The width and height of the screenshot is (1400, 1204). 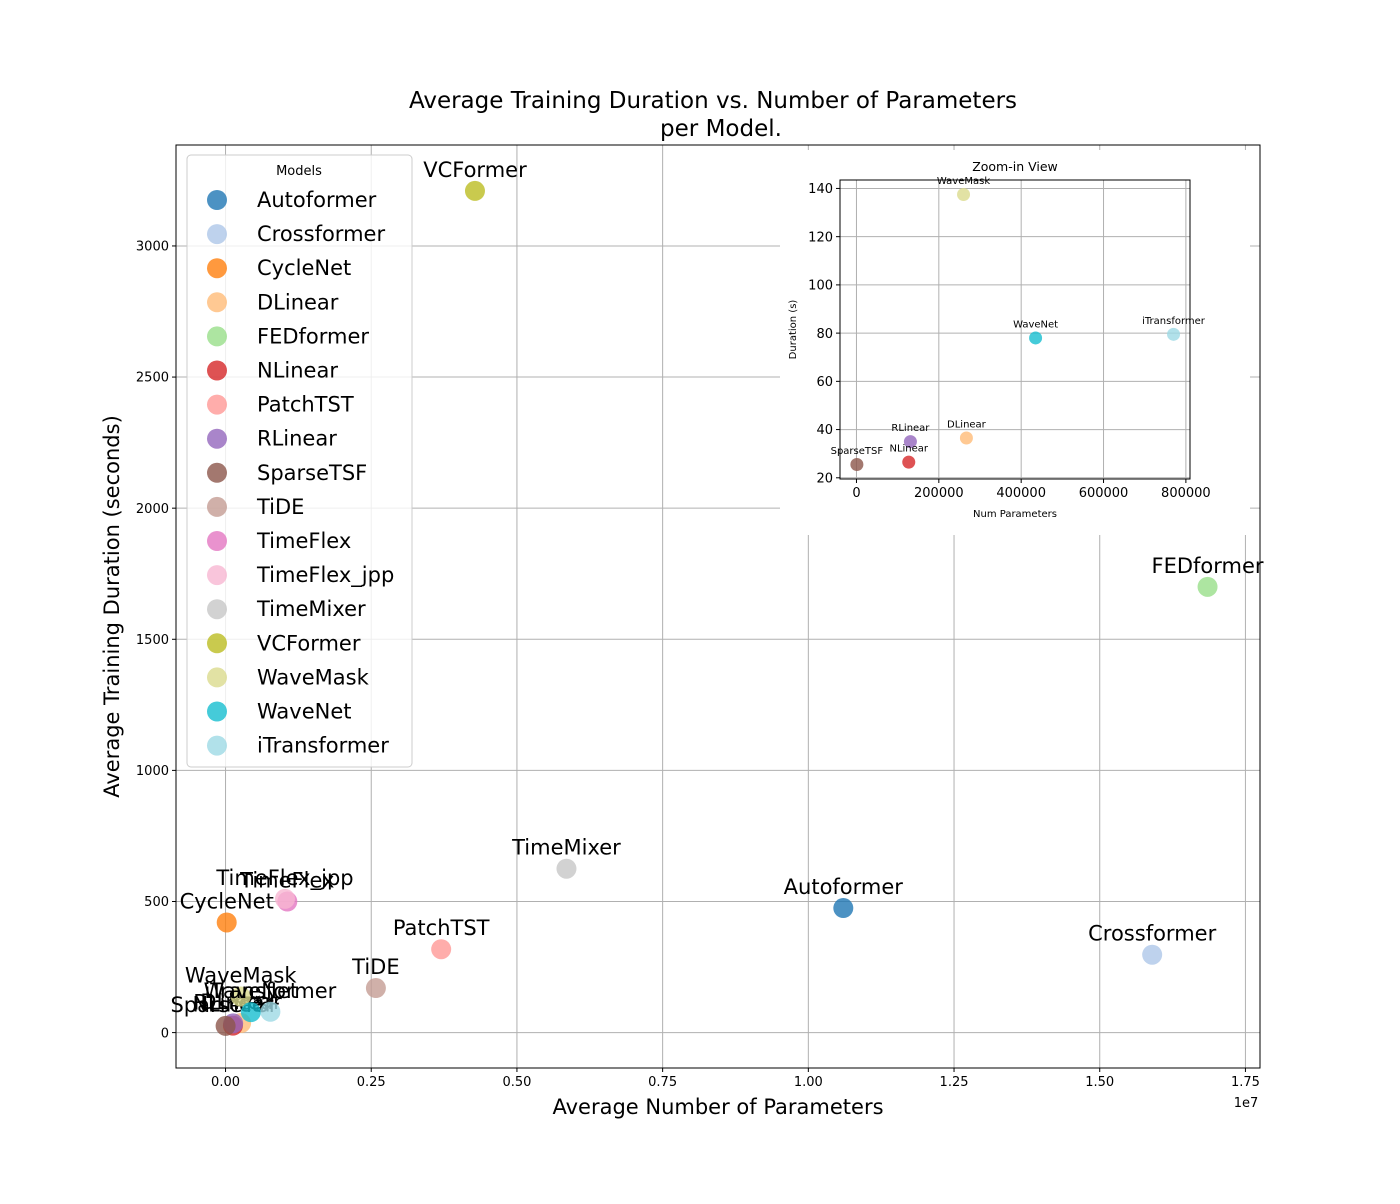 I want to click on main-x-offset-label: 1e7, so click(x=1246, y=1103).